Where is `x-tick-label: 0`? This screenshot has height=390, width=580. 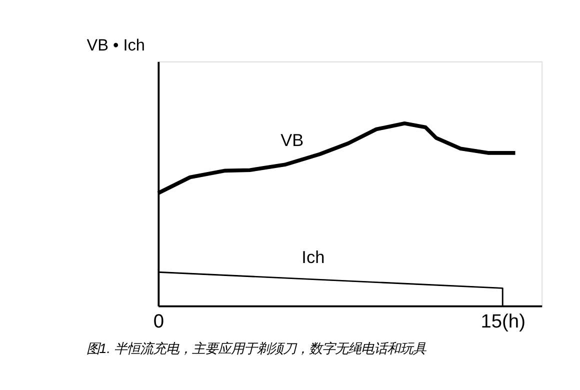 x-tick-label: 0 is located at coordinates (158, 321).